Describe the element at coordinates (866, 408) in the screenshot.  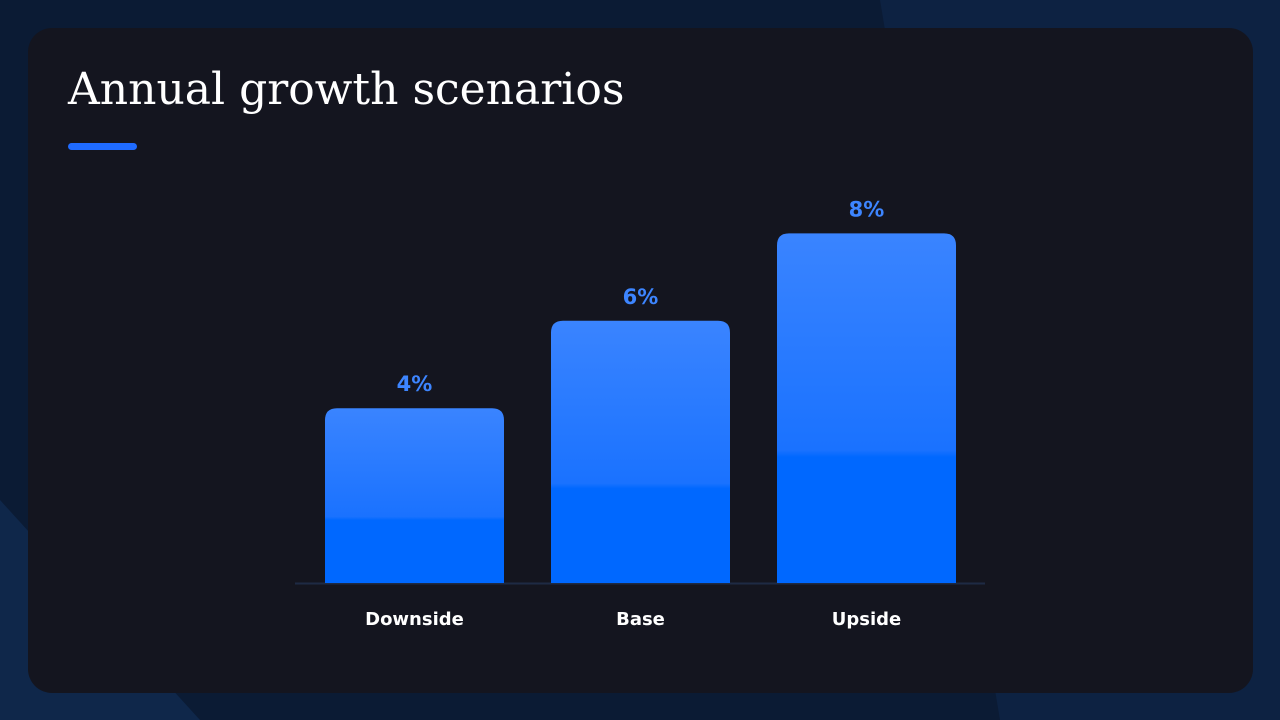
I see `bar-upside` at that location.